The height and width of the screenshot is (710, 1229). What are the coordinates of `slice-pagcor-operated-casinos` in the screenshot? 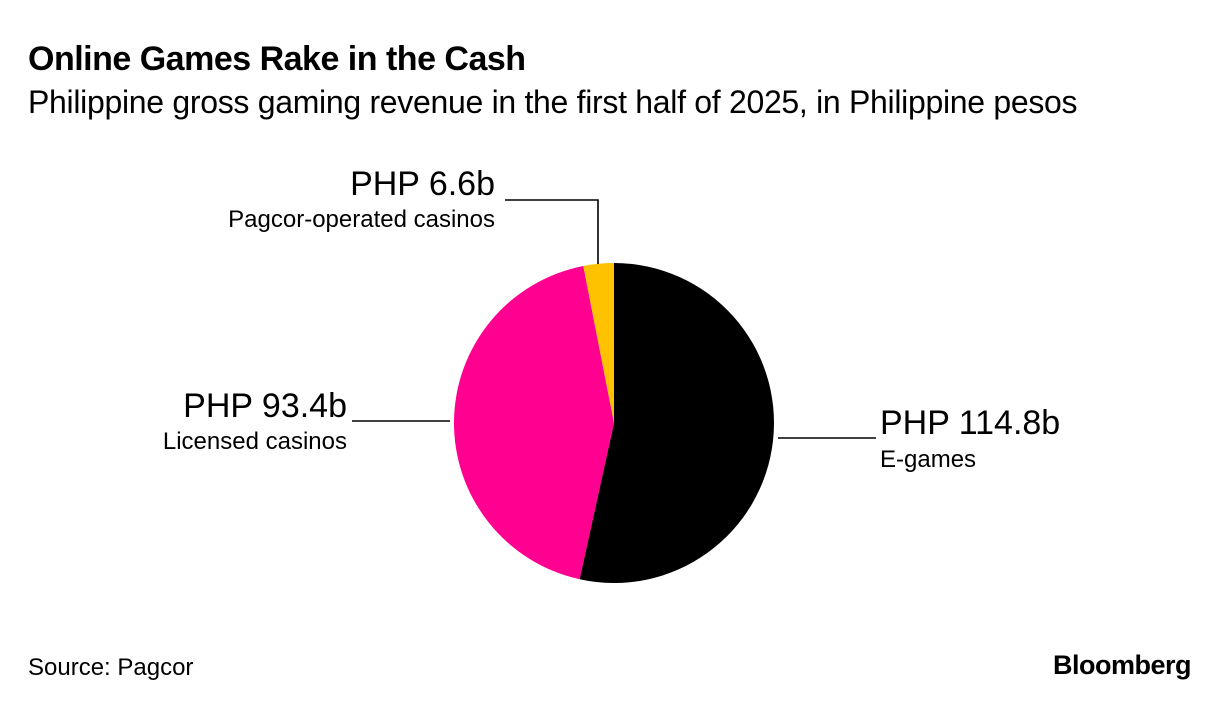 It's located at (598, 342).